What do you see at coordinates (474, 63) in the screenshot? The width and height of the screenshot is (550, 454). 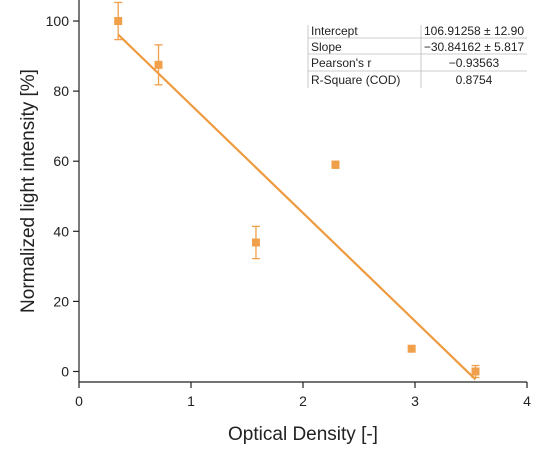 I see `stats-value-pearson: −0.93563` at bounding box center [474, 63].